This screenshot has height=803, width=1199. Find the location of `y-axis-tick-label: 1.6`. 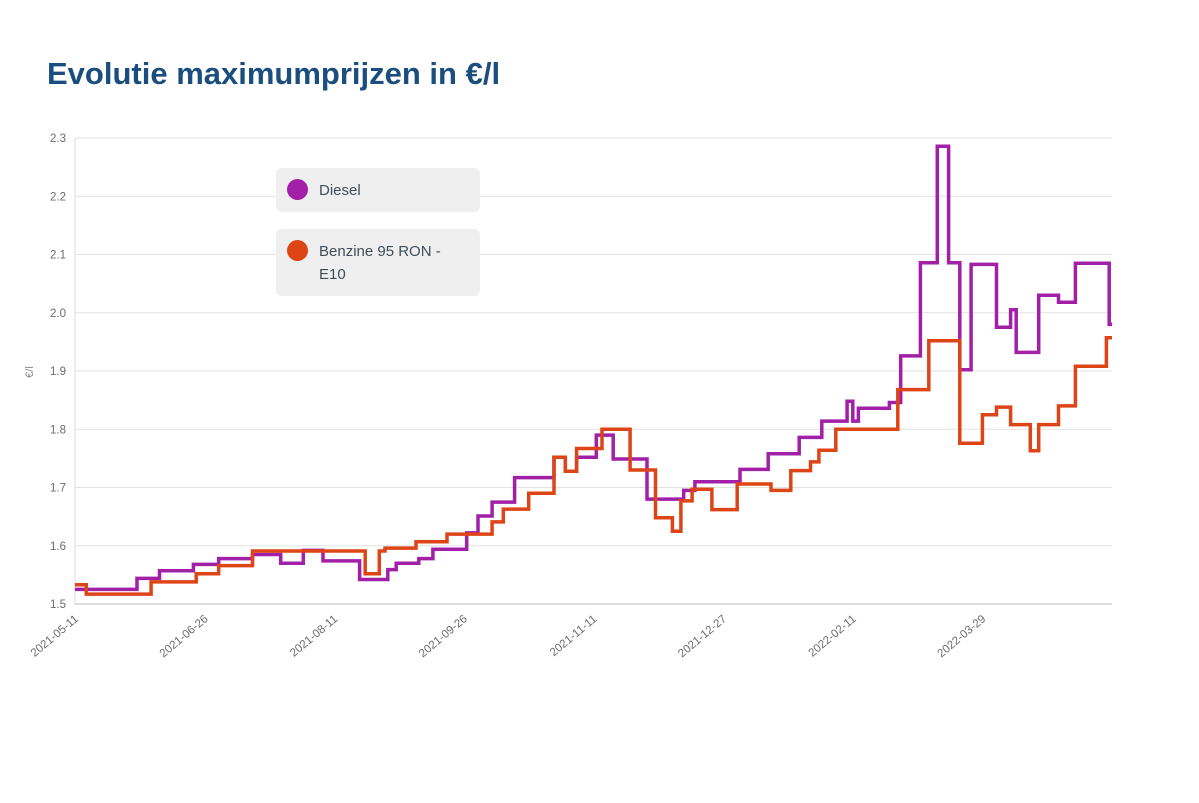

y-axis-tick-label: 1.6 is located at coordinates (58, 547).